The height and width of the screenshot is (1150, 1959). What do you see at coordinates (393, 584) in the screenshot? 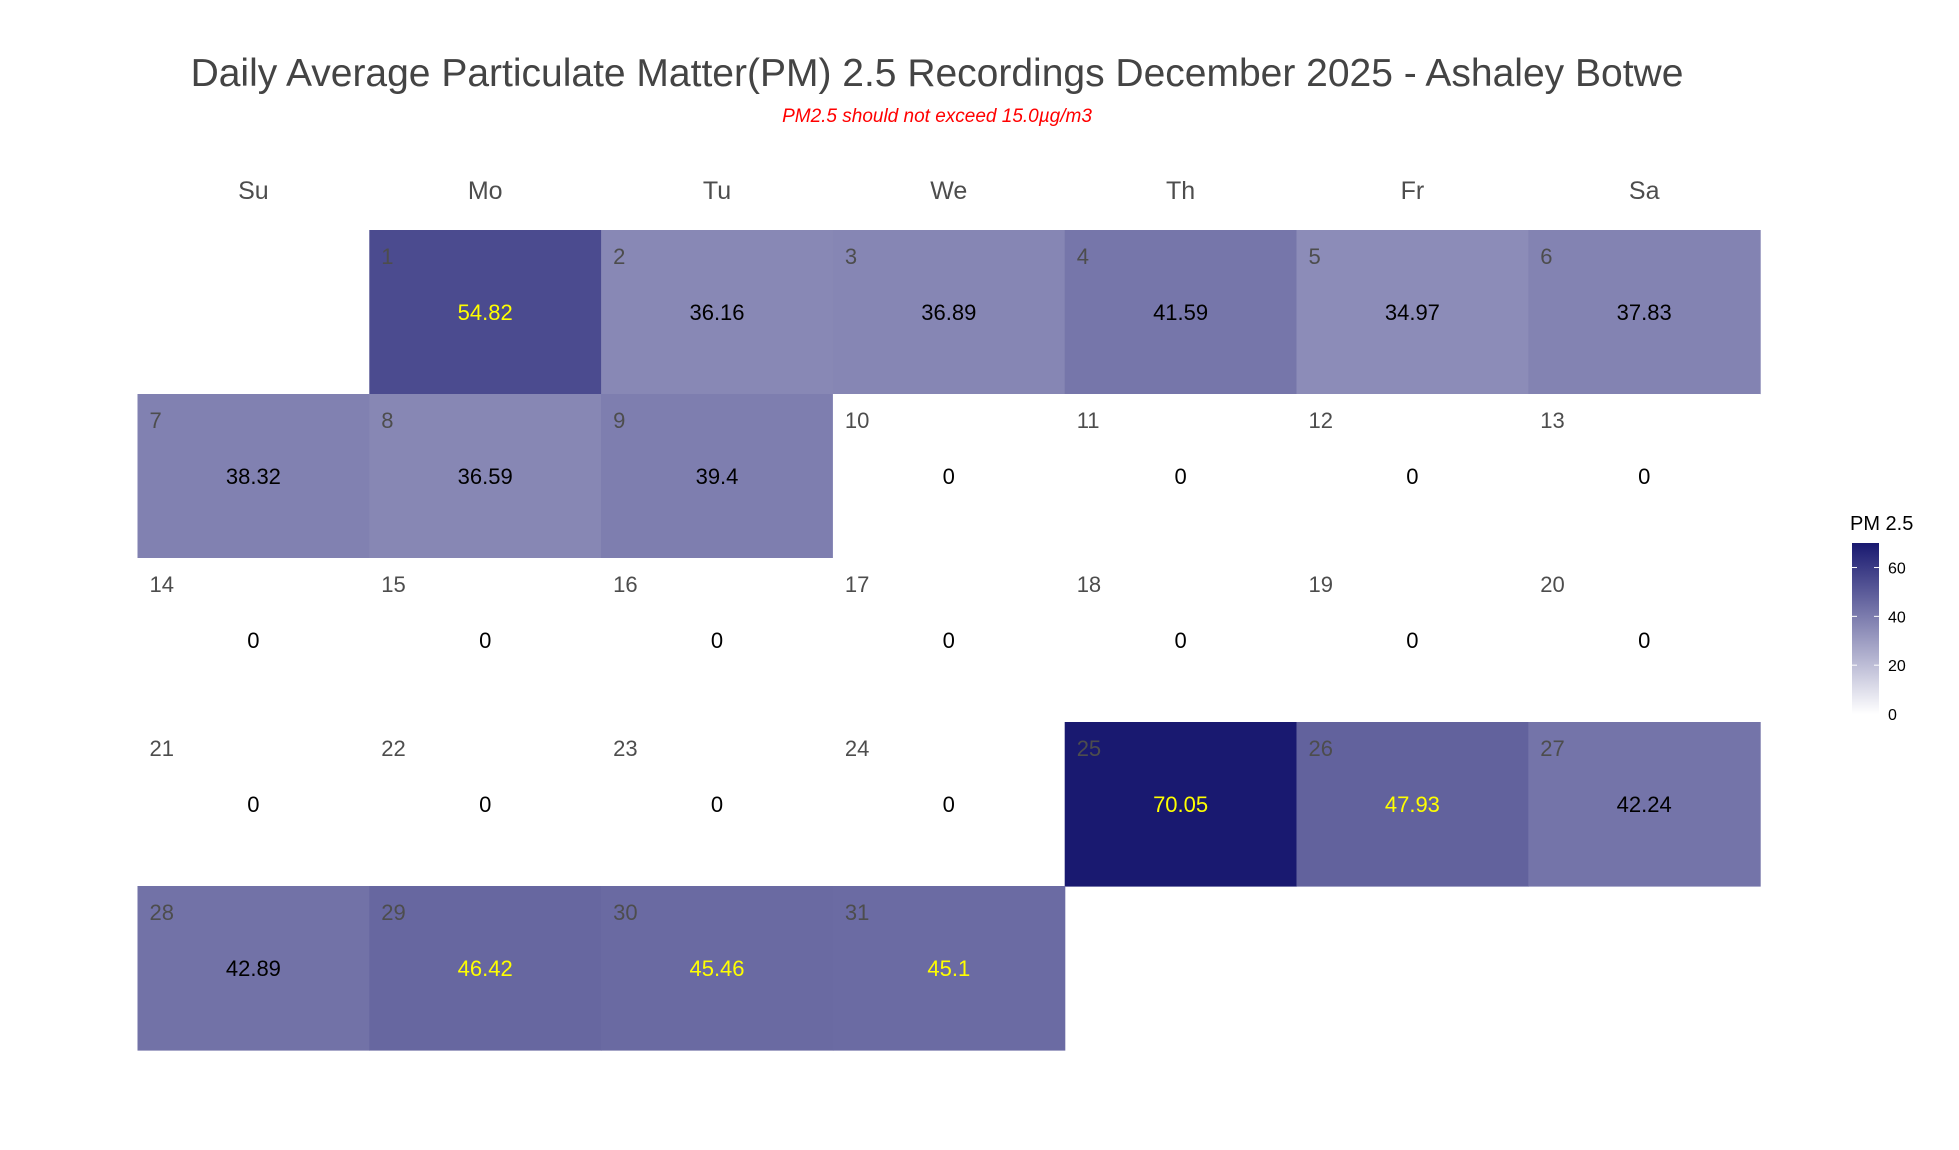
I see `day-number: 15` at bounding box center [393, 584].